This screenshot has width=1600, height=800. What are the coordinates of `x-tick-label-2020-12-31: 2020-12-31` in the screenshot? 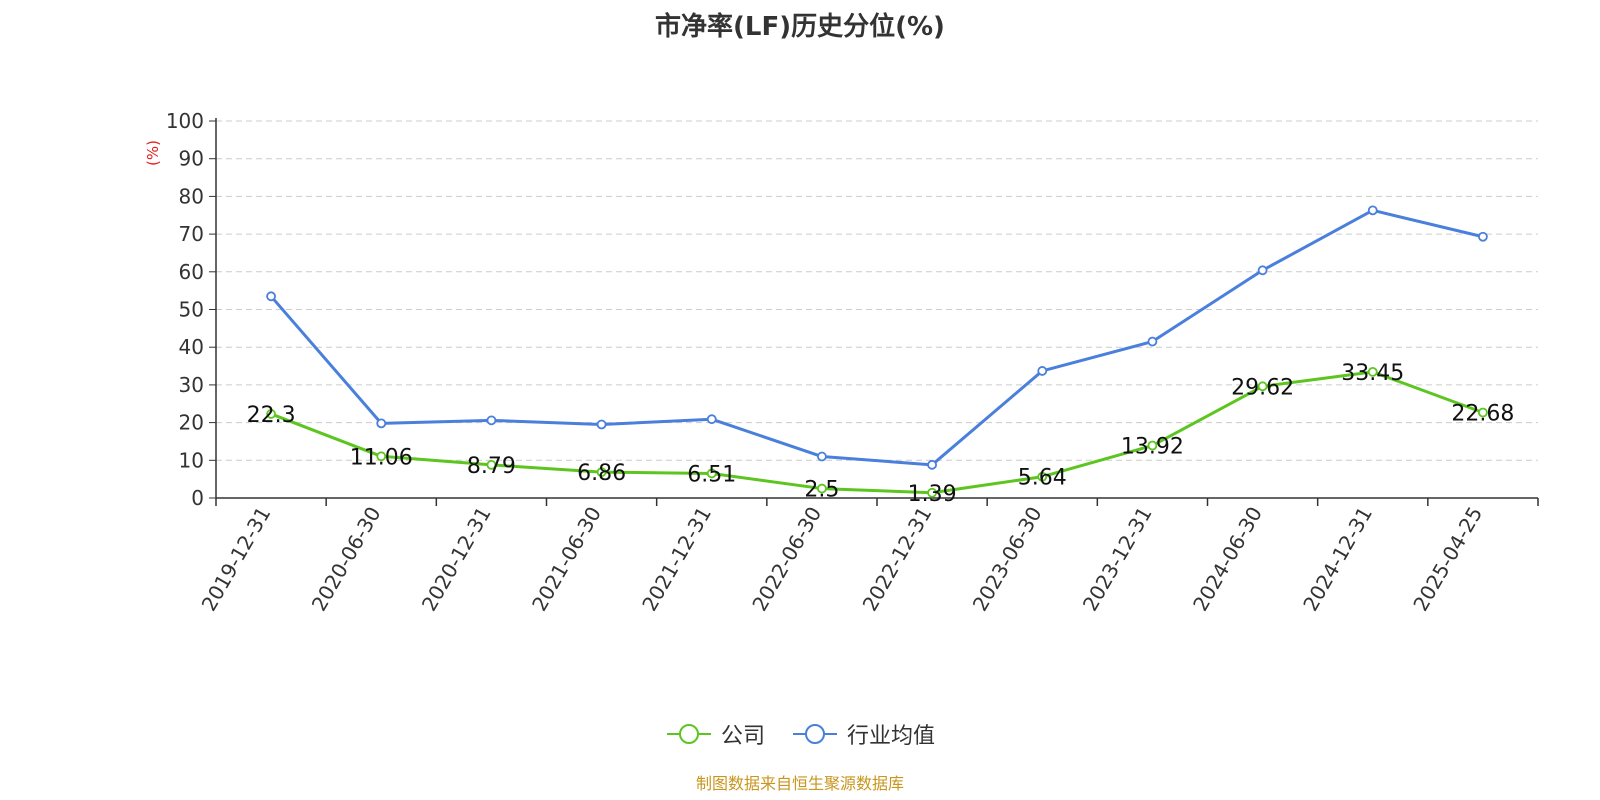 It's located at (456, 558).